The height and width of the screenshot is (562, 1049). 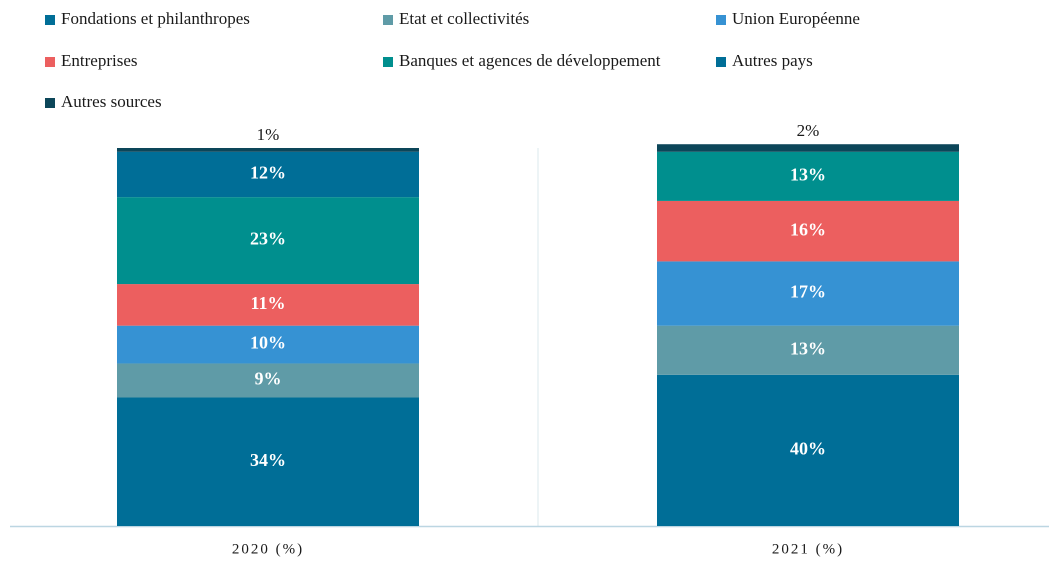 What do you see at coordinates (464, 18) in the screenshot?
I see `legend-label: Etat et collectivités` at bounding box center [464, 18].